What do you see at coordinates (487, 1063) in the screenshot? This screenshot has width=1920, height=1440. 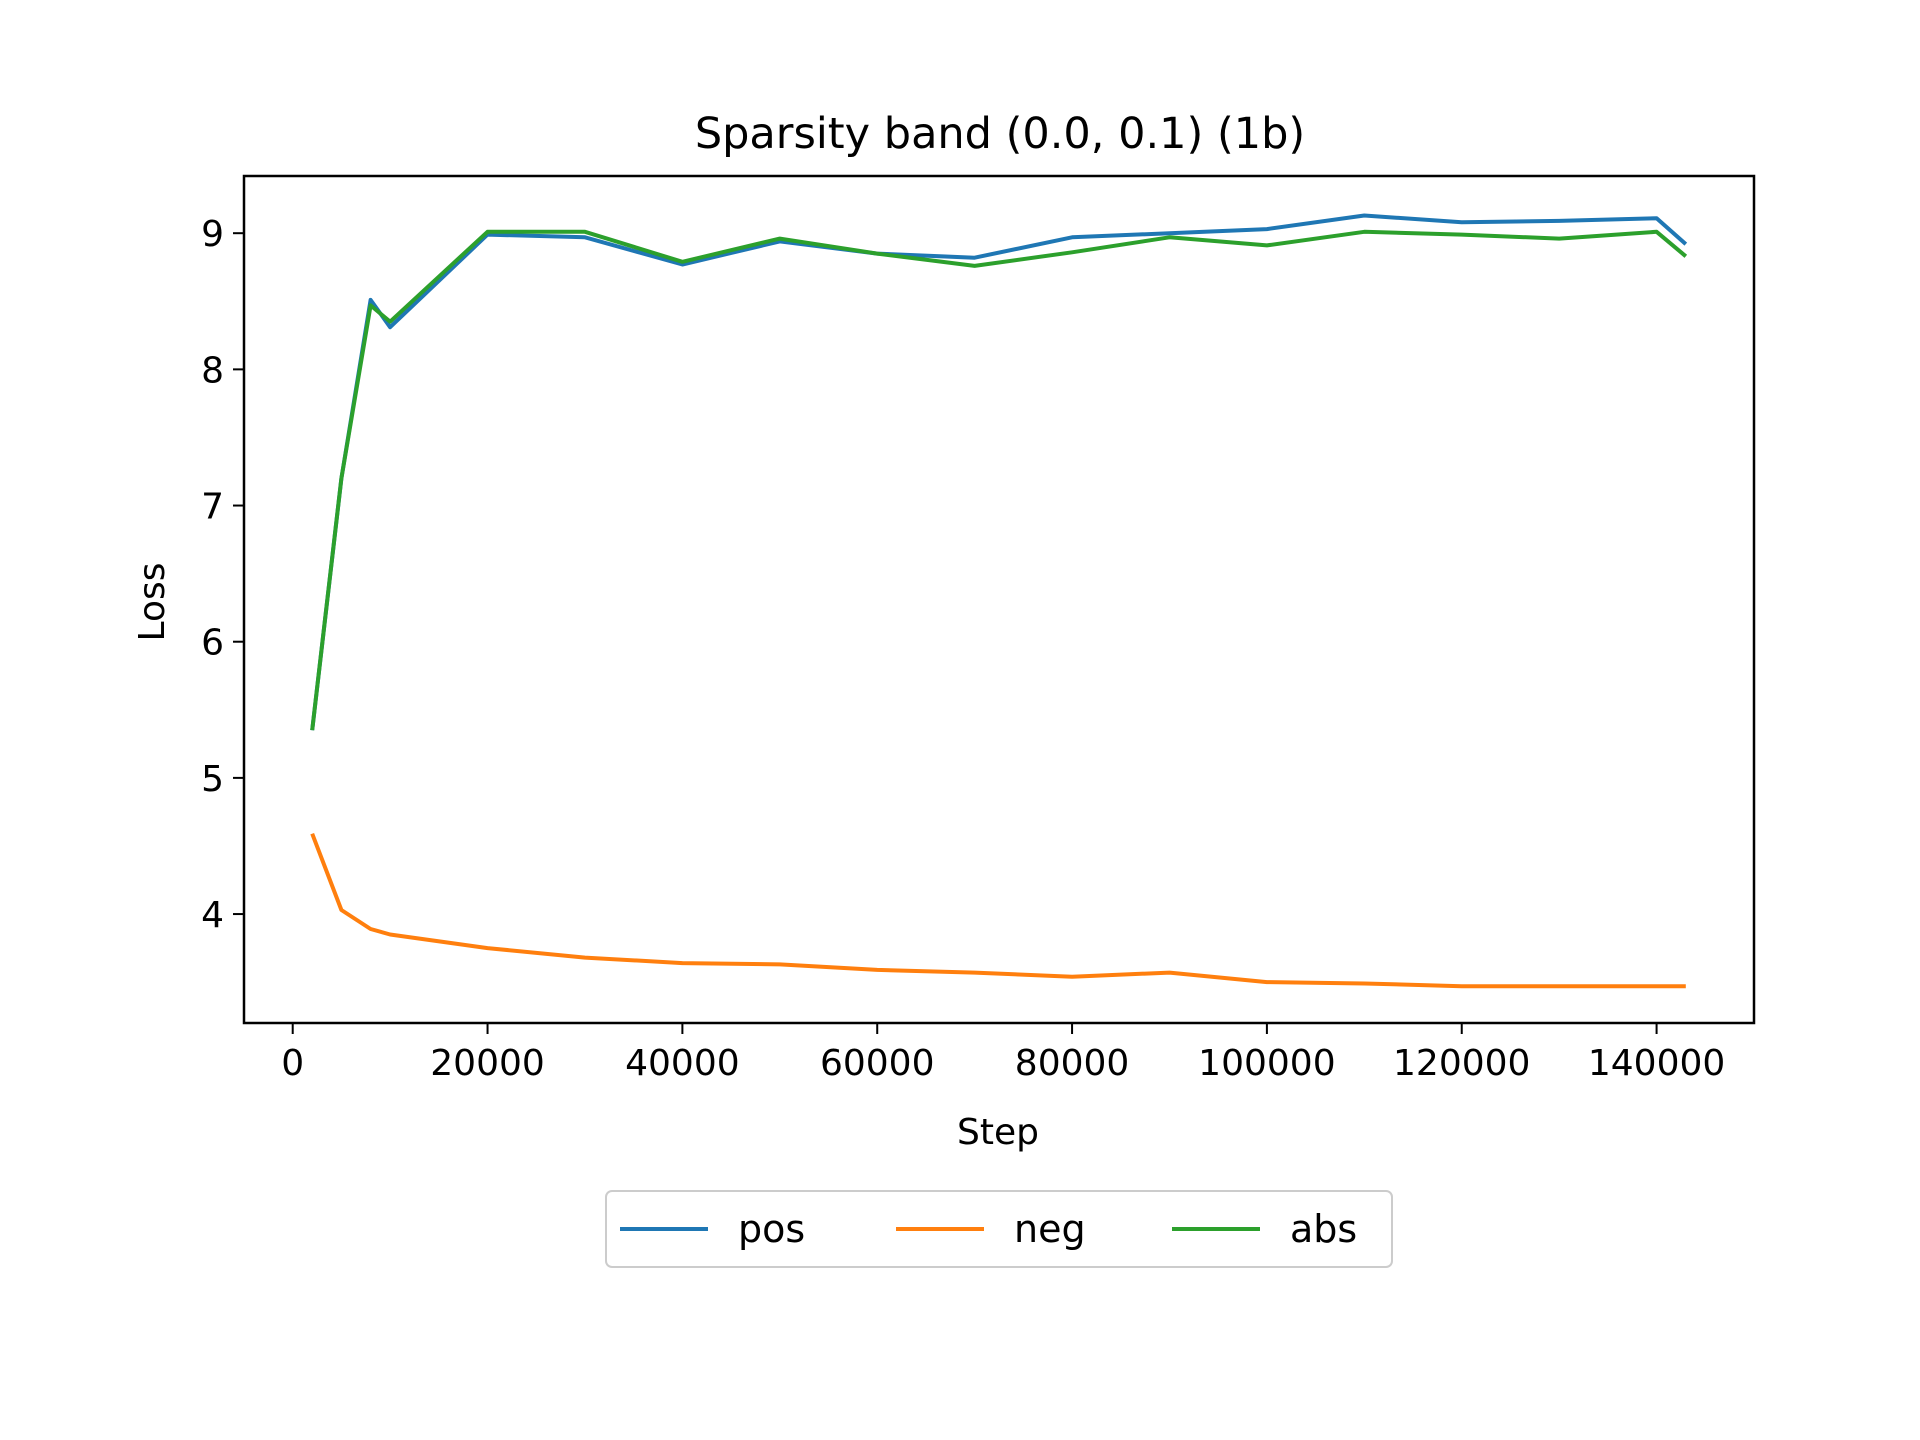 I see `x-tick-label: 20000` at bounding box center [487, 1063].